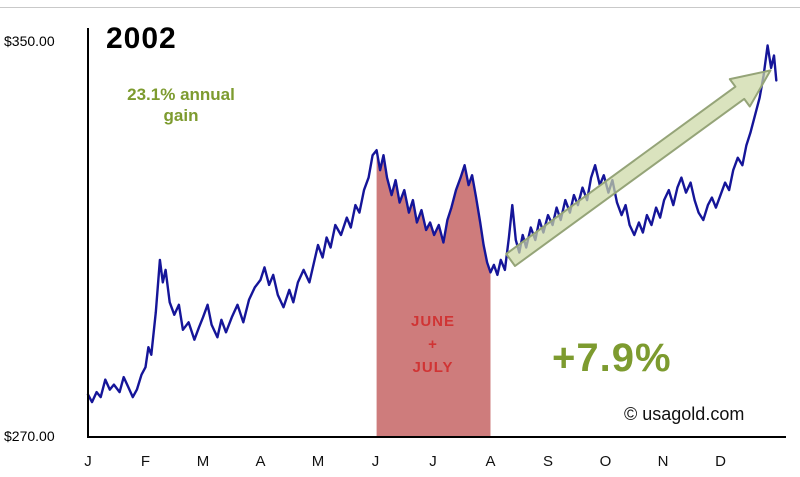 The width and height of the screenshot is (800, 477). Describe the element at coordinates (433, 293) in the screenshot. I see `june-july-shaded-region` at that location.